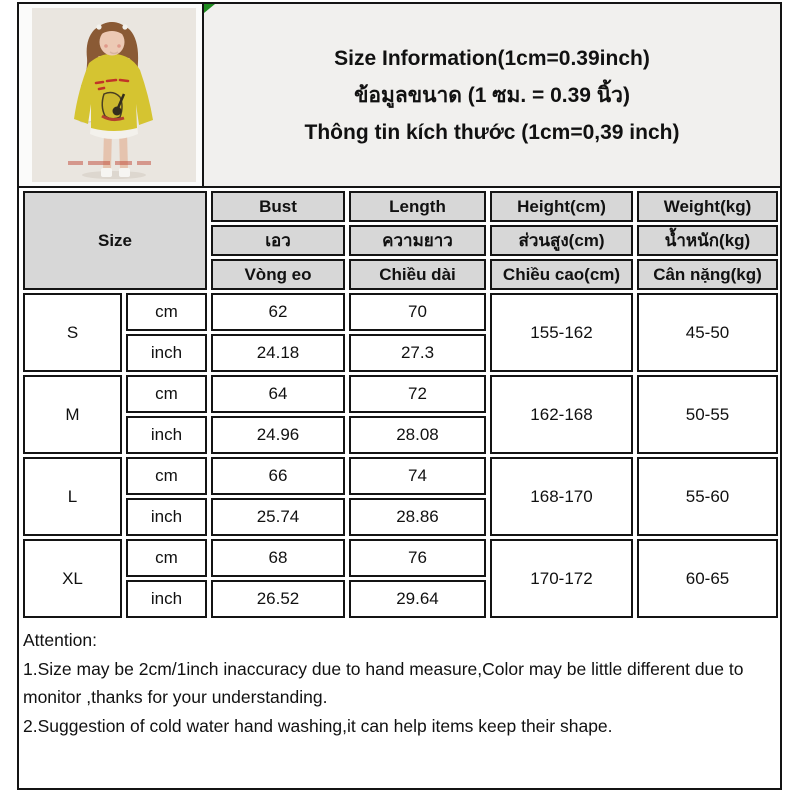 The height and width of the screenshot is (800, 800). Describe the element at coordinates (72, 578) in the screenshot. I see `size-label-xl: XL` at that location.